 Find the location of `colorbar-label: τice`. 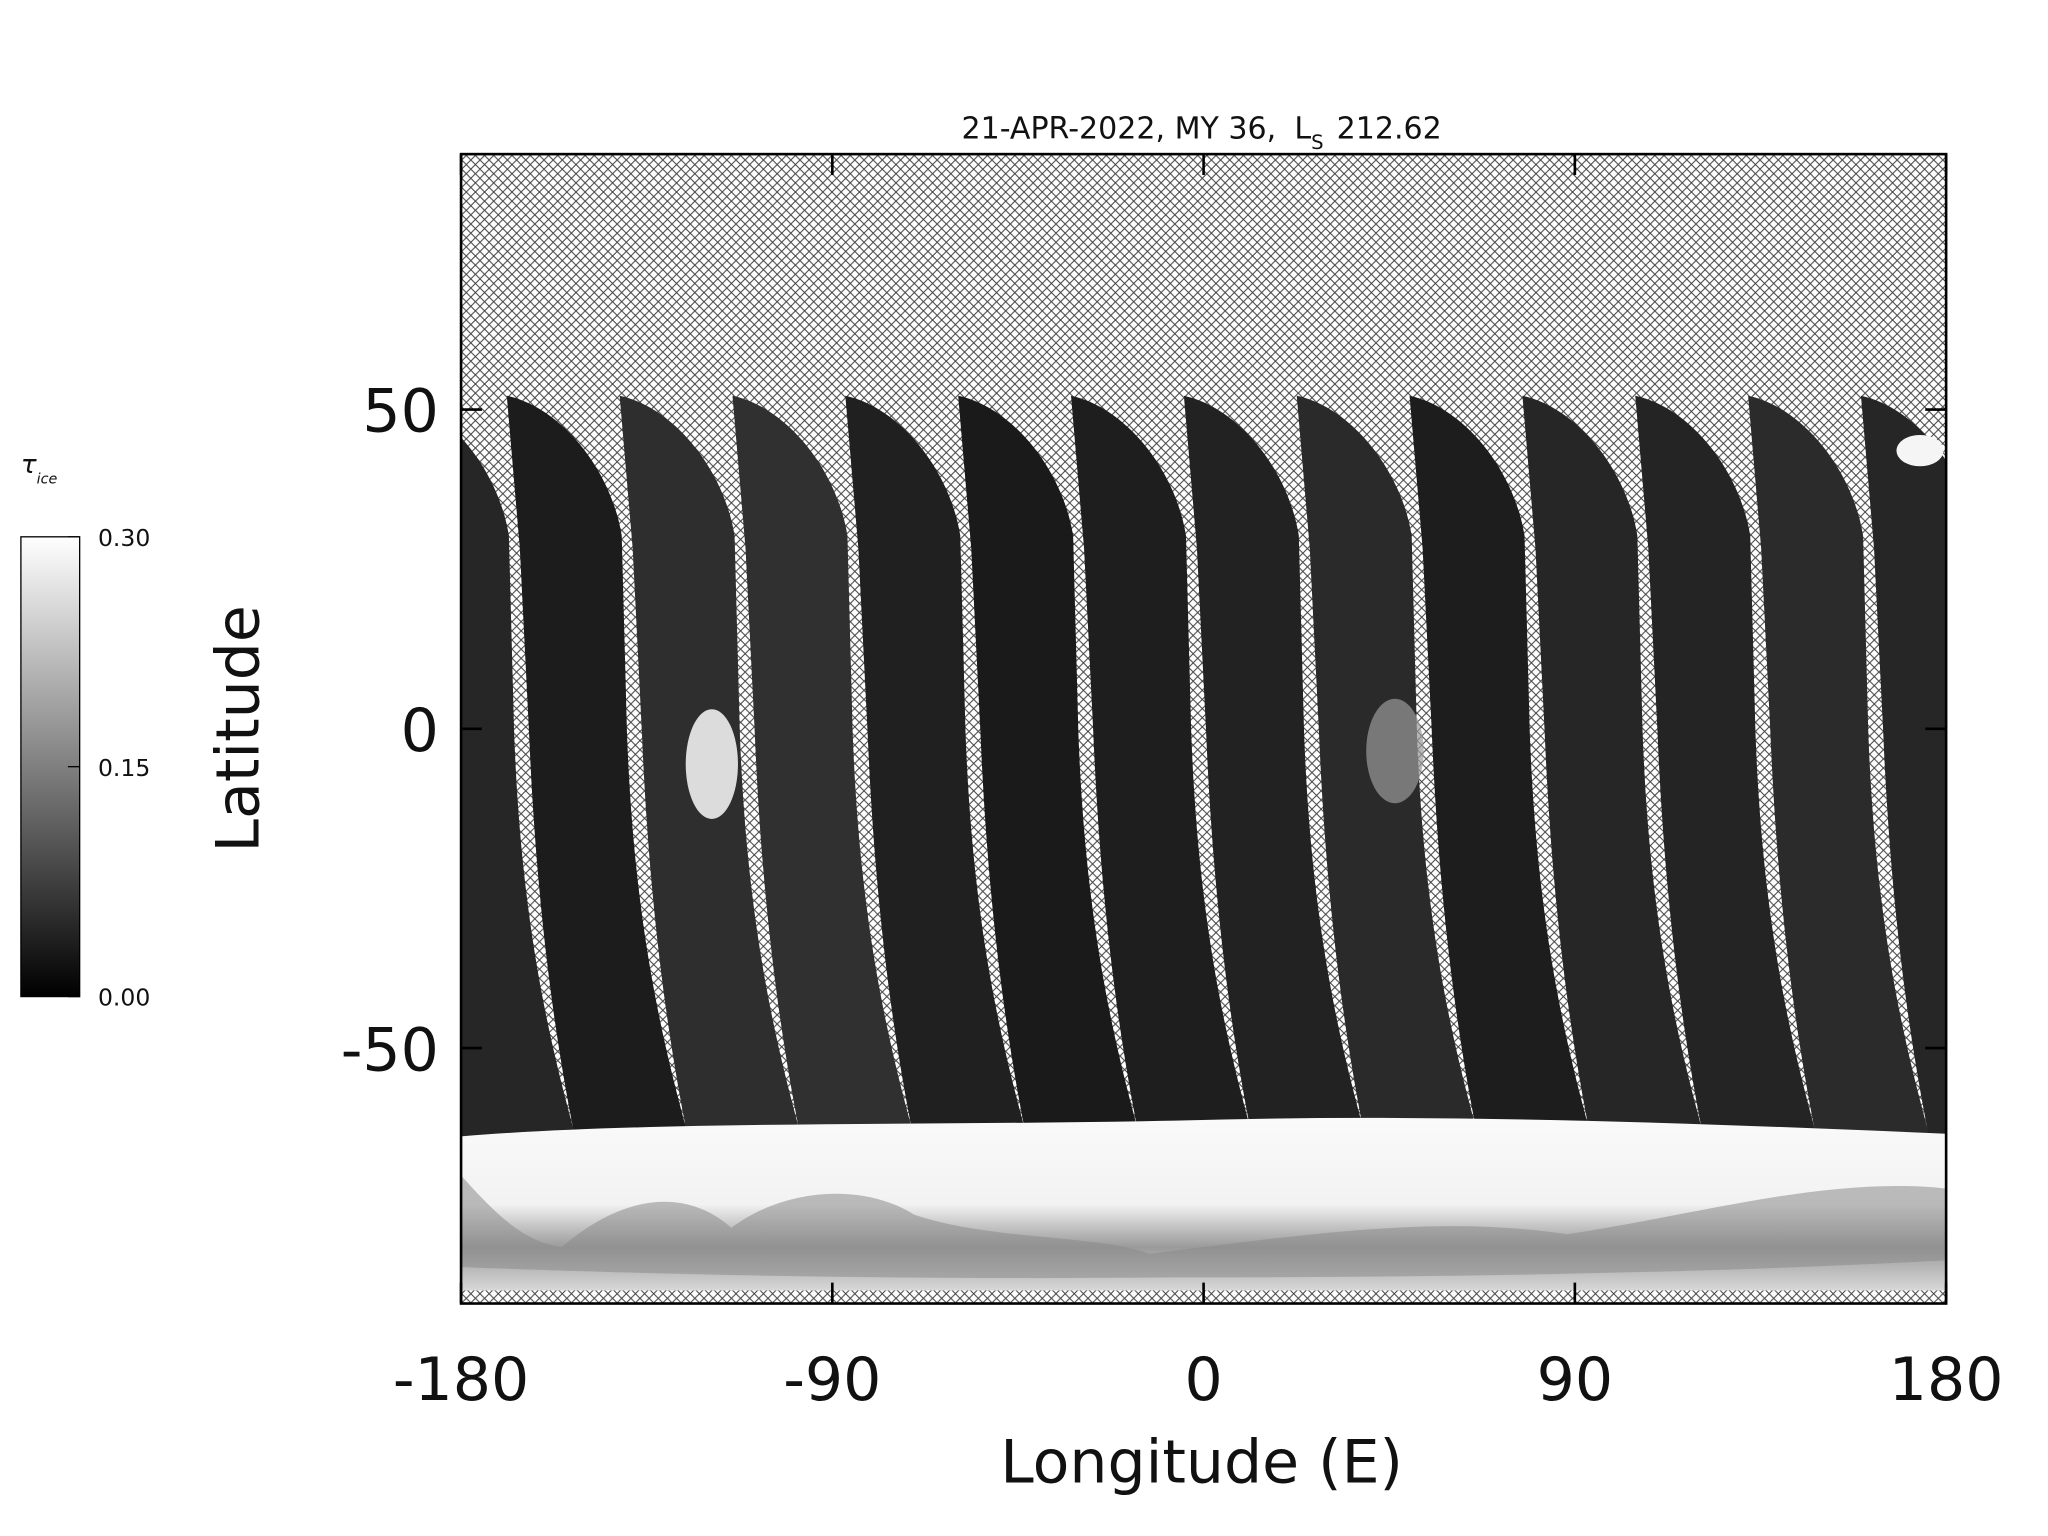

colorbar-label: τice is located at coordinates (39, 468).